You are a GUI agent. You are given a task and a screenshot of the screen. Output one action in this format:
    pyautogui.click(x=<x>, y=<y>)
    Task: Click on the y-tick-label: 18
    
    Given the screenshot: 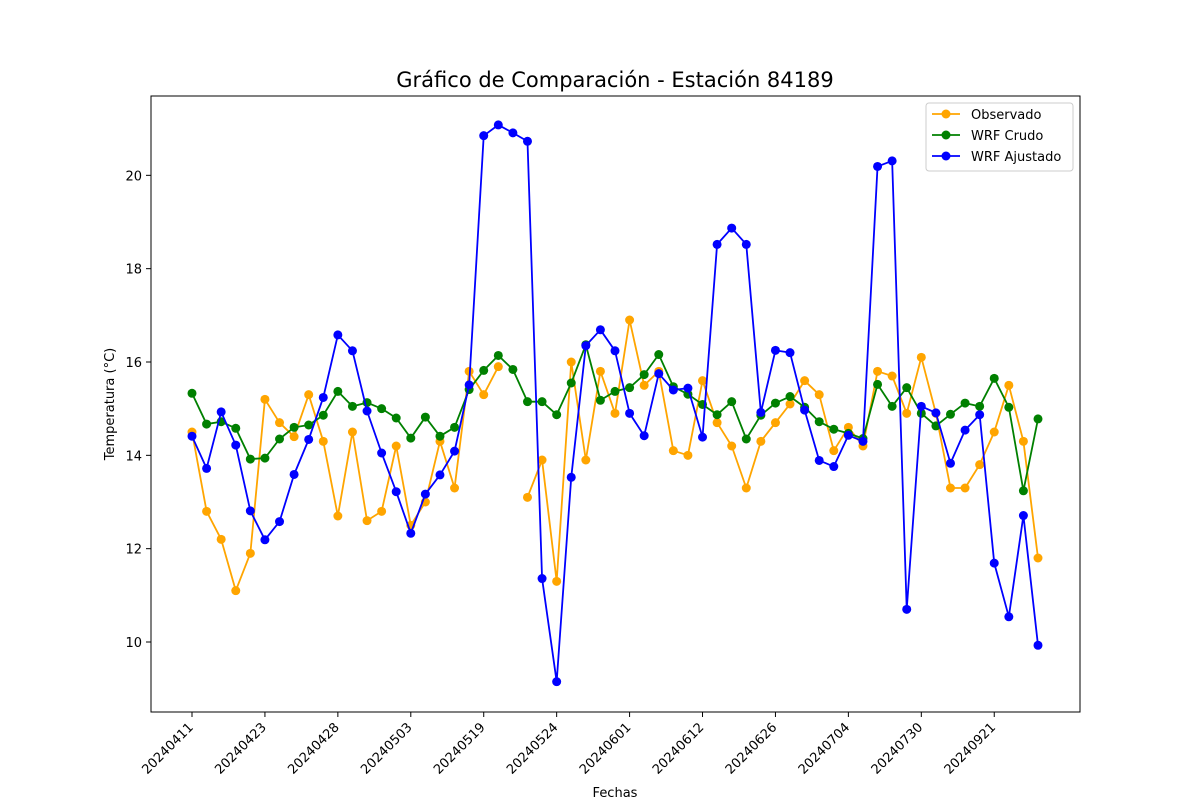 What is the action you would take?
    pyautogui.click(x=133, y=270)
    